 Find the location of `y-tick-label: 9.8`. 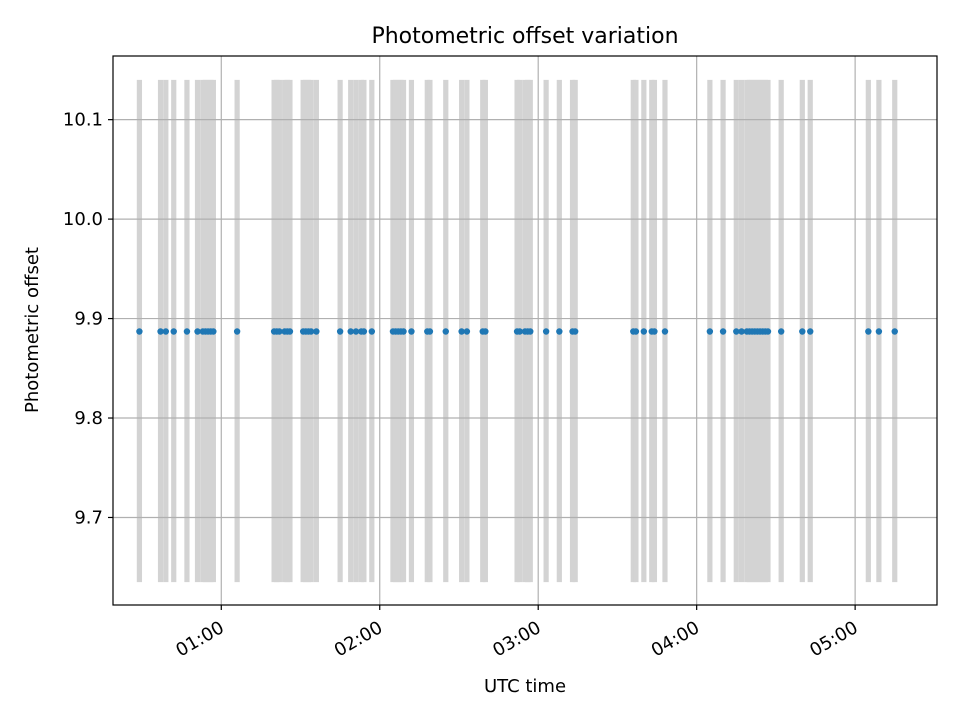

y-tick-label: 9.8 is located at coordinates (88, 418).